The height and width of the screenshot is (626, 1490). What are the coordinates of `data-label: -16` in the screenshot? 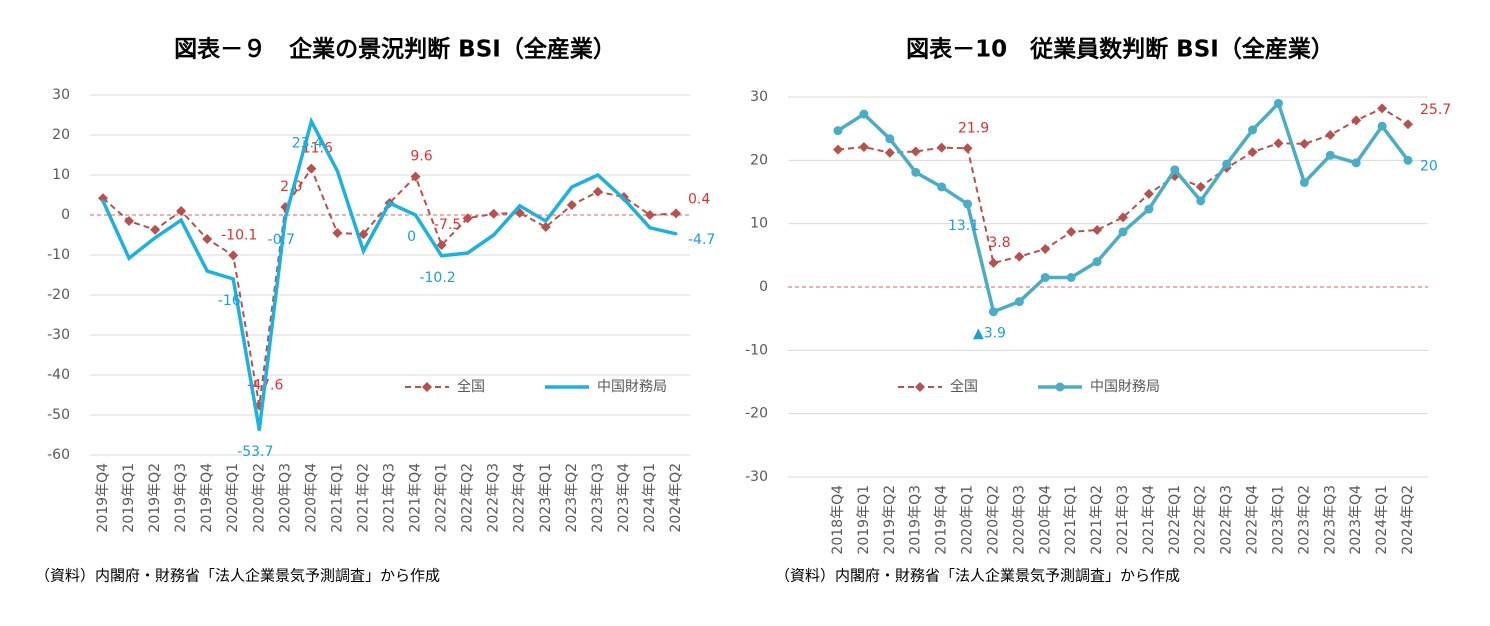 It's located at (229, 301).